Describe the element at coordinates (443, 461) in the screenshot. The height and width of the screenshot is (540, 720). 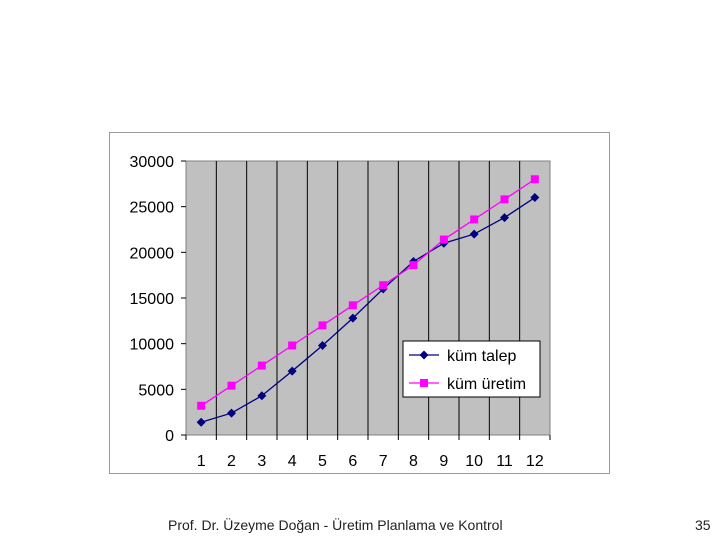
I see `x-tick-label: 9` at that location.